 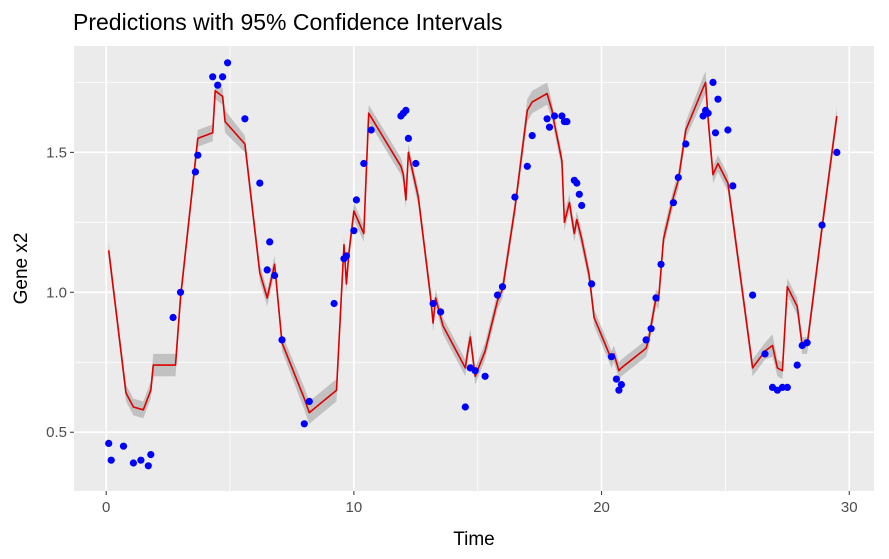 I want to click on y-axis: 0.5 1.0 1.5, so click(x=60, y=292).